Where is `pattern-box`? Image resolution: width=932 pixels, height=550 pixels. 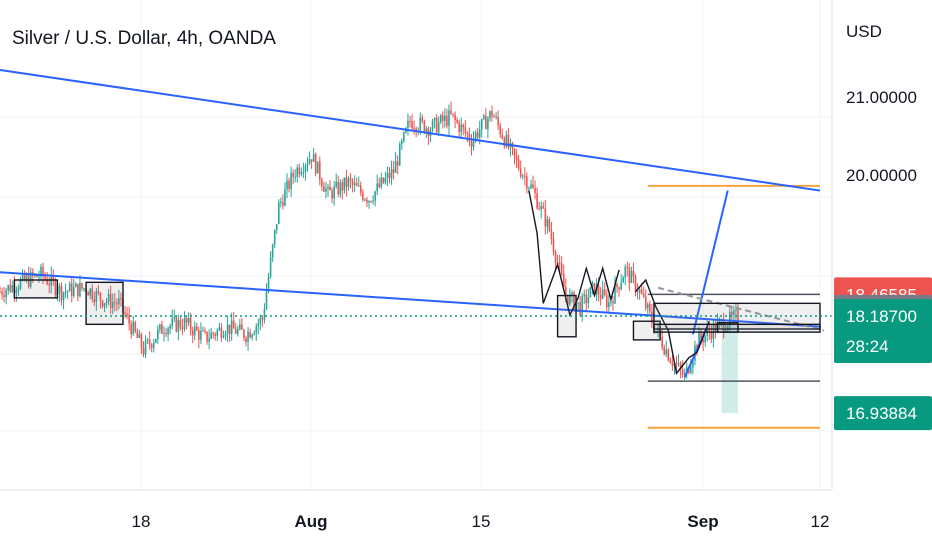
pattern-box is located at coordinates (104, 303).